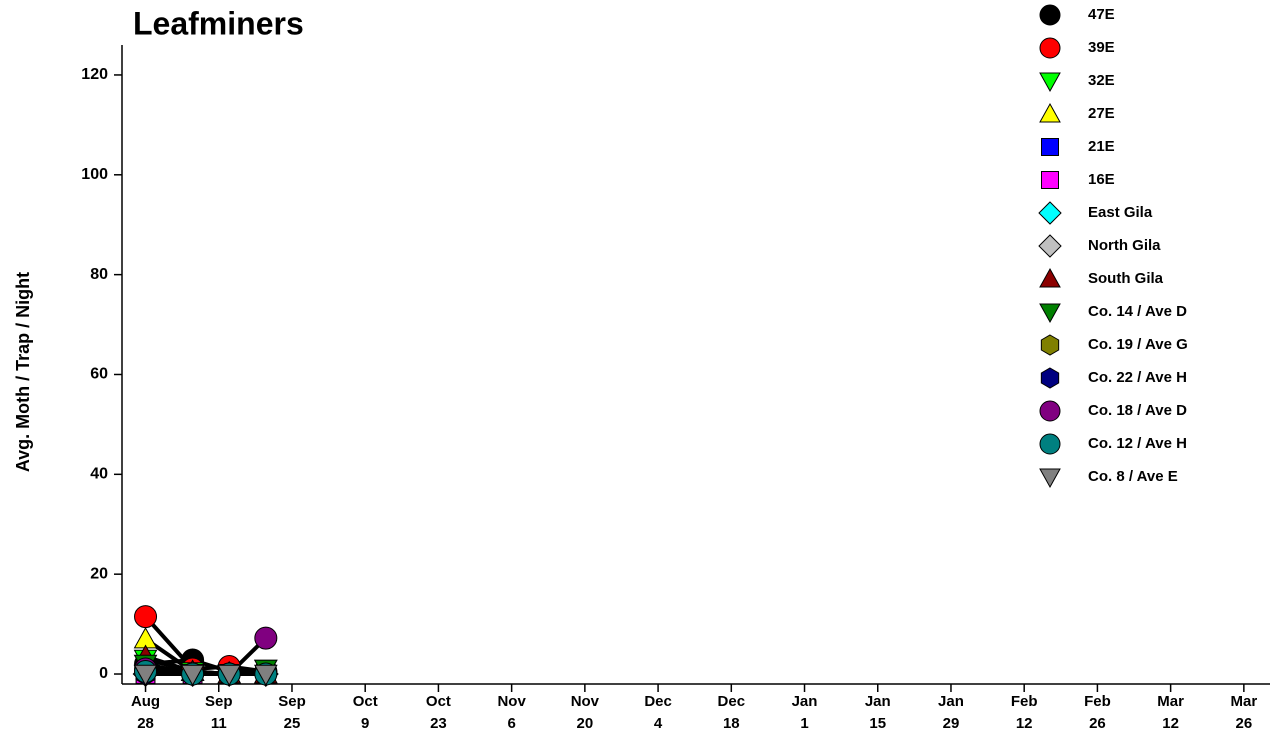 The height and width of the screenshot is (740, 1288). I want to click on legend-label: North Gila, so click(1124, 245).